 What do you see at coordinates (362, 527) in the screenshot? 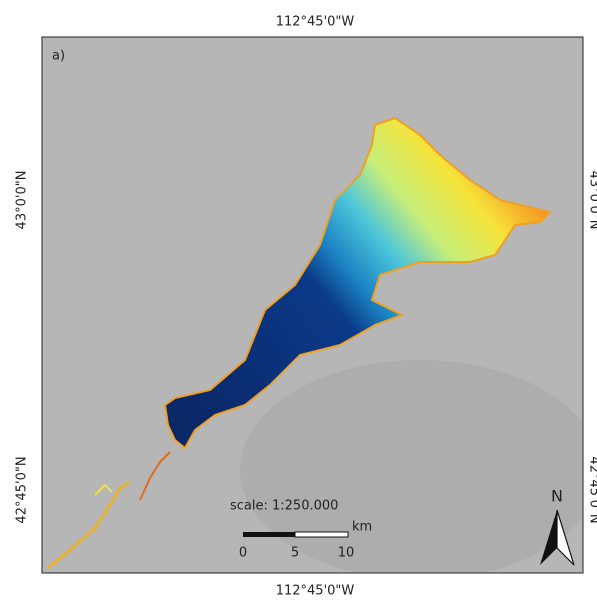
I see `scale-unit: km` at bounding box center [362, 527].